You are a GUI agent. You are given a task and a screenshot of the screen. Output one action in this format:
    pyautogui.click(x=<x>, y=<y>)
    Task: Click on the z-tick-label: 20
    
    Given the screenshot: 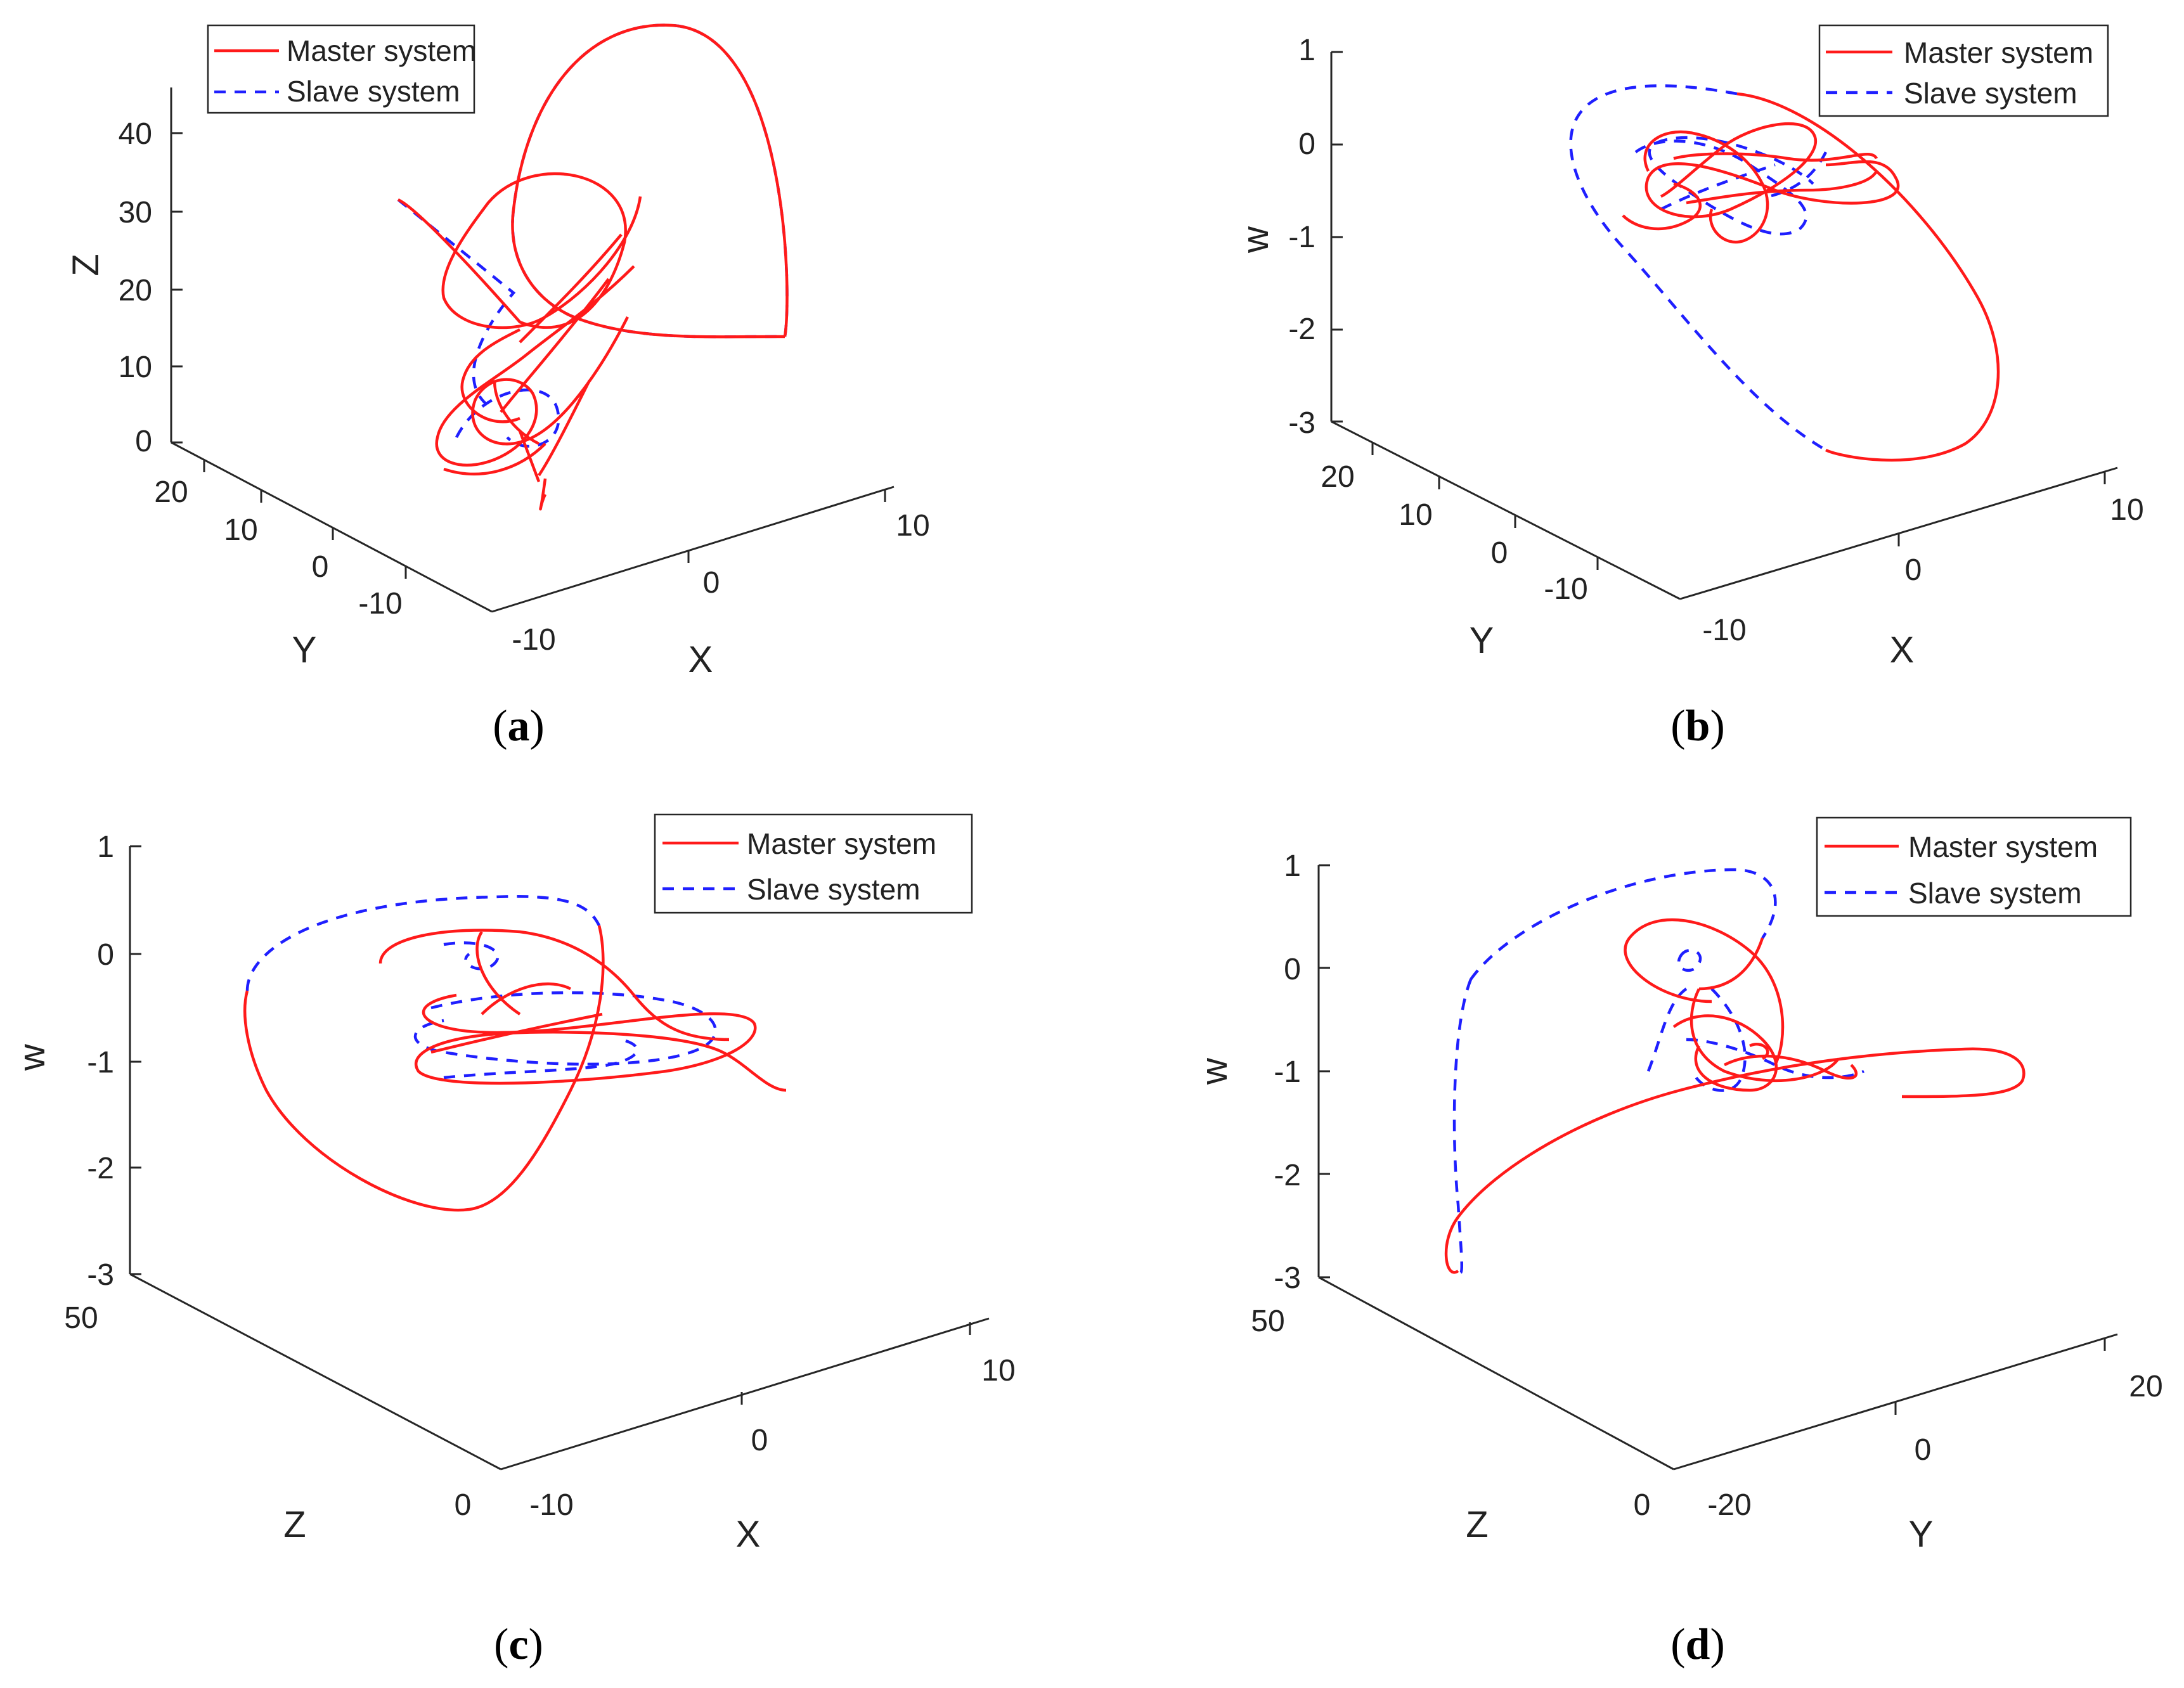 What is the action you would take?
    pyautogui.click(x=135, y=290)
    